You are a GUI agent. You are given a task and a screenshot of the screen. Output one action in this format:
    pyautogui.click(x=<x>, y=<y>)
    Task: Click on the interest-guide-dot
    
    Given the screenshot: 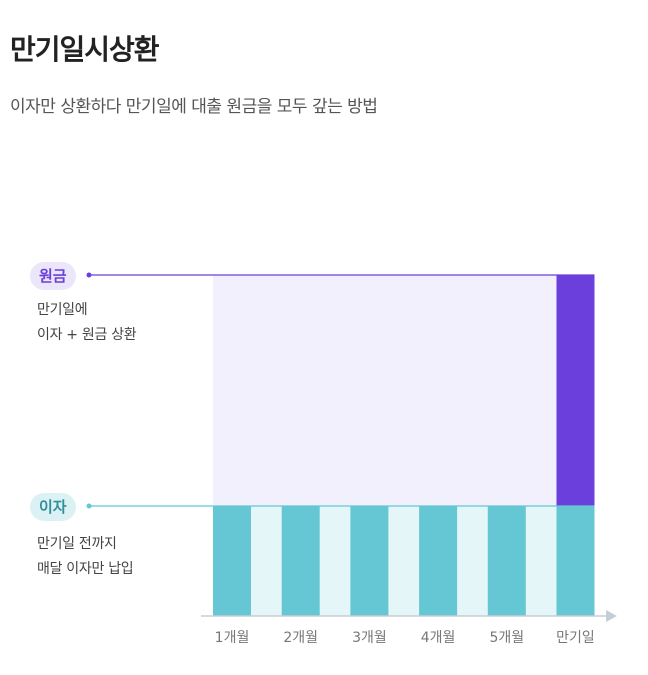 What is the action you would take?
    pyautogui.click(x=89, y=506)
    